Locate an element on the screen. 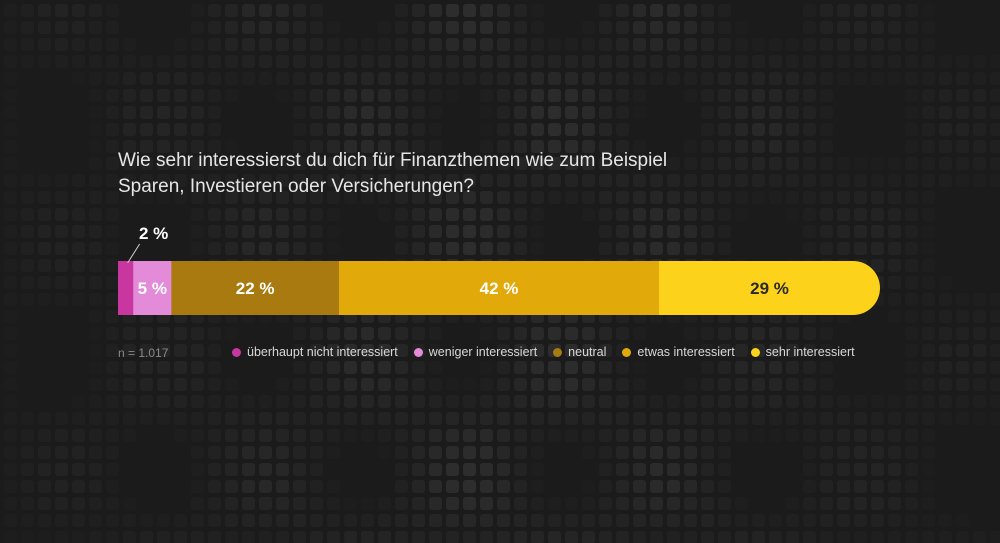 The height and width of the screenshot is (543, 1000). data-label-2: 5 % is located at coordinates (152, 288).